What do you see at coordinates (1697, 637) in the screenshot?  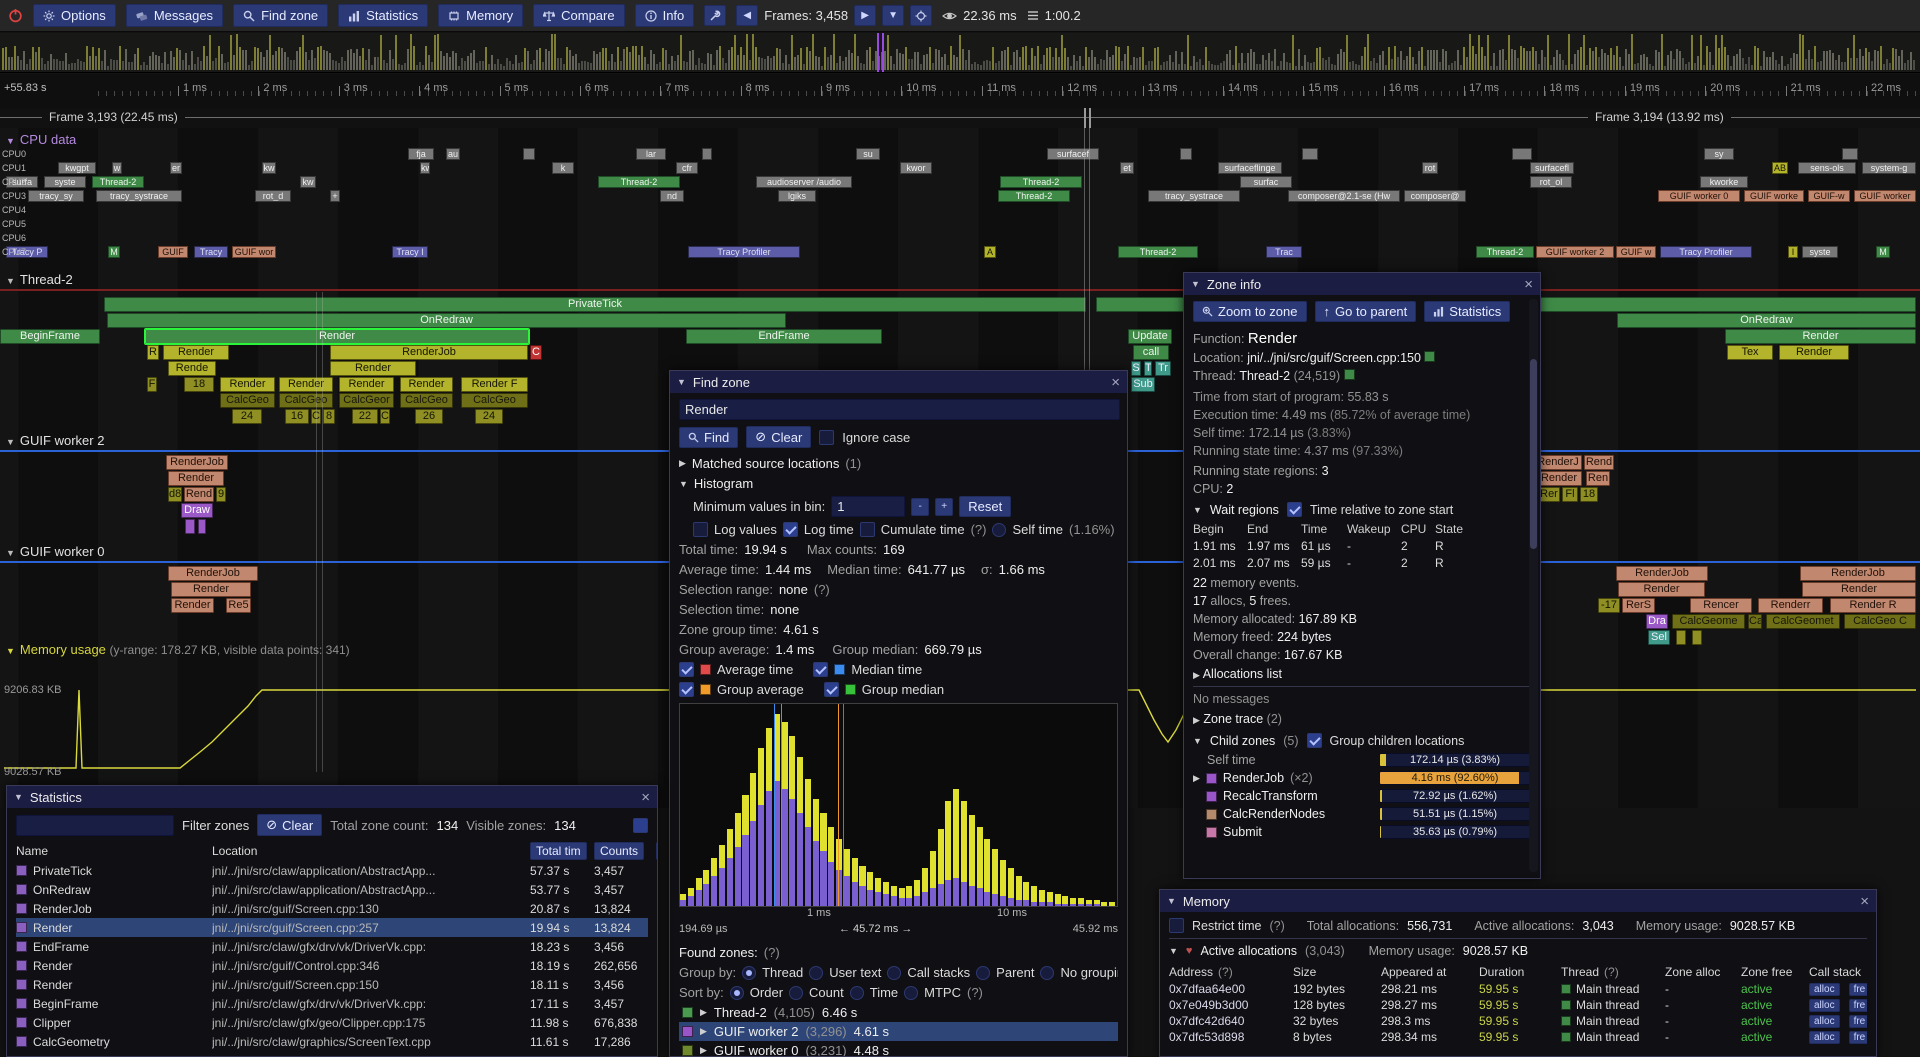 I see `timeline-zone` at bounding box center [1697, 637].